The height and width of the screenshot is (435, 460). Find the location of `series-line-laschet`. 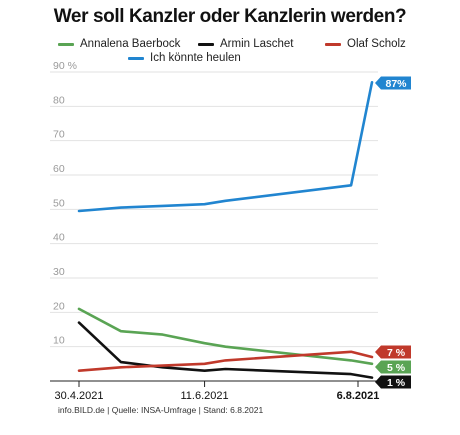

series-line-laschet is located at coordinates (225, 350).